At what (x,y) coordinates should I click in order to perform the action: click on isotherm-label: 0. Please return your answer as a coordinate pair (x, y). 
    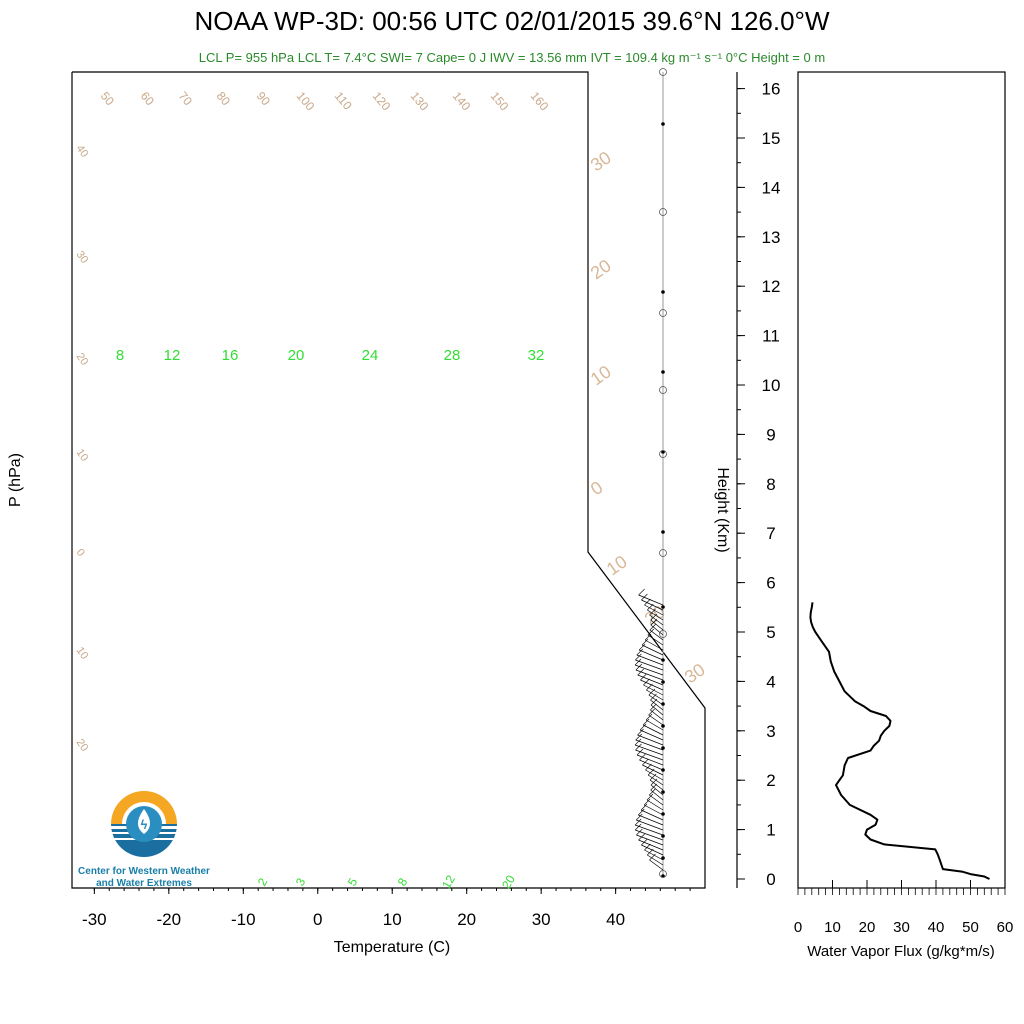
    Looking at the image, I should click on (80, 553).